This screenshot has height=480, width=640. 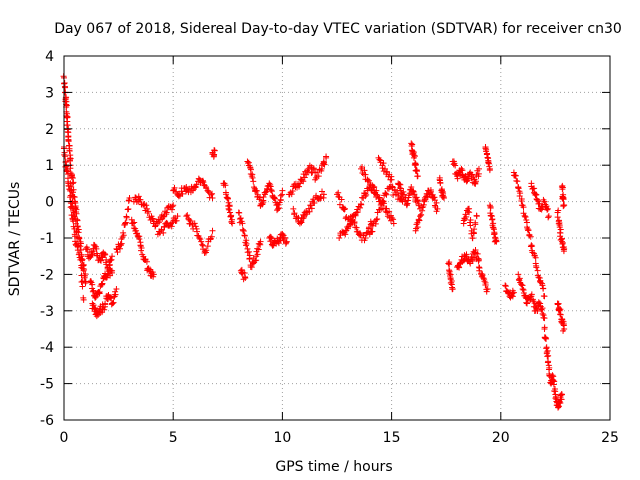 What do you see at coordinates (49, 203) in the screenshot?
I see `y-tick-label: 0` at bounding box center [49, 203].